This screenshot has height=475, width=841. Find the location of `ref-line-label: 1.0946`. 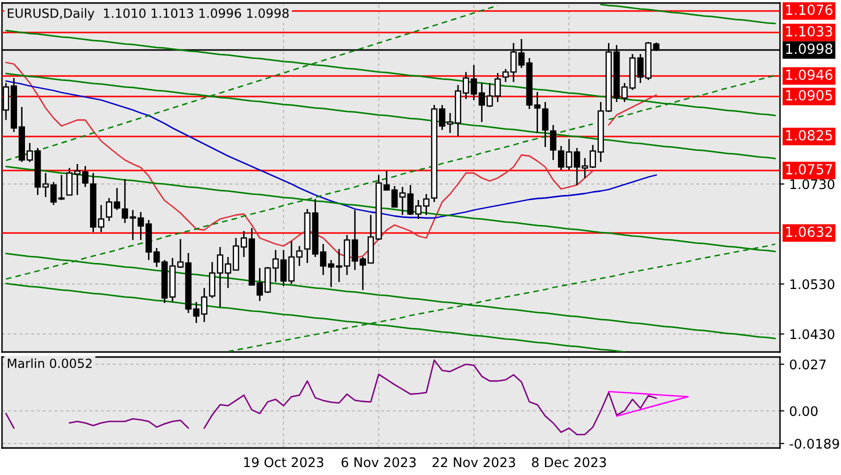

ref-line-label: 1.0946 is located at coordinates (809, 75).